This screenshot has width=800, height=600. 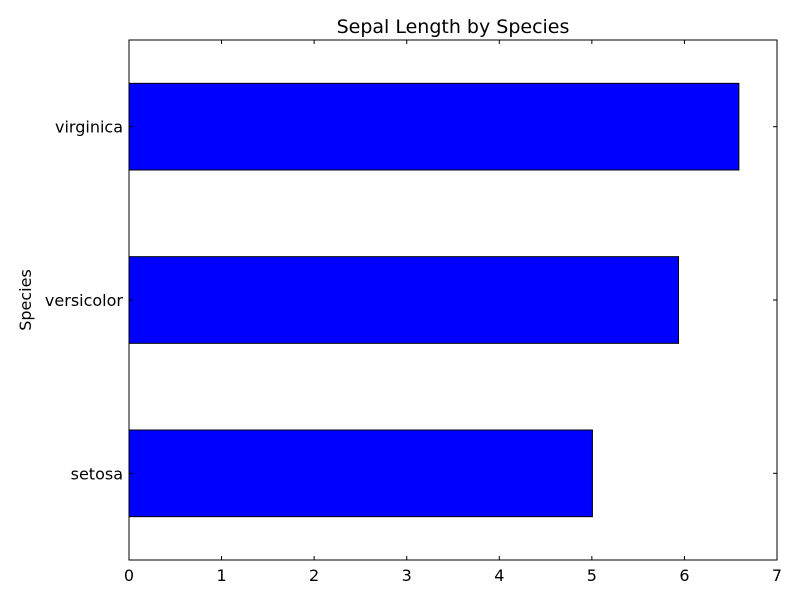 What do you see at coordinates (407, 575) in the screenshot?
I see `x-tick-label-3: 3` at bounding box center [407, 575].